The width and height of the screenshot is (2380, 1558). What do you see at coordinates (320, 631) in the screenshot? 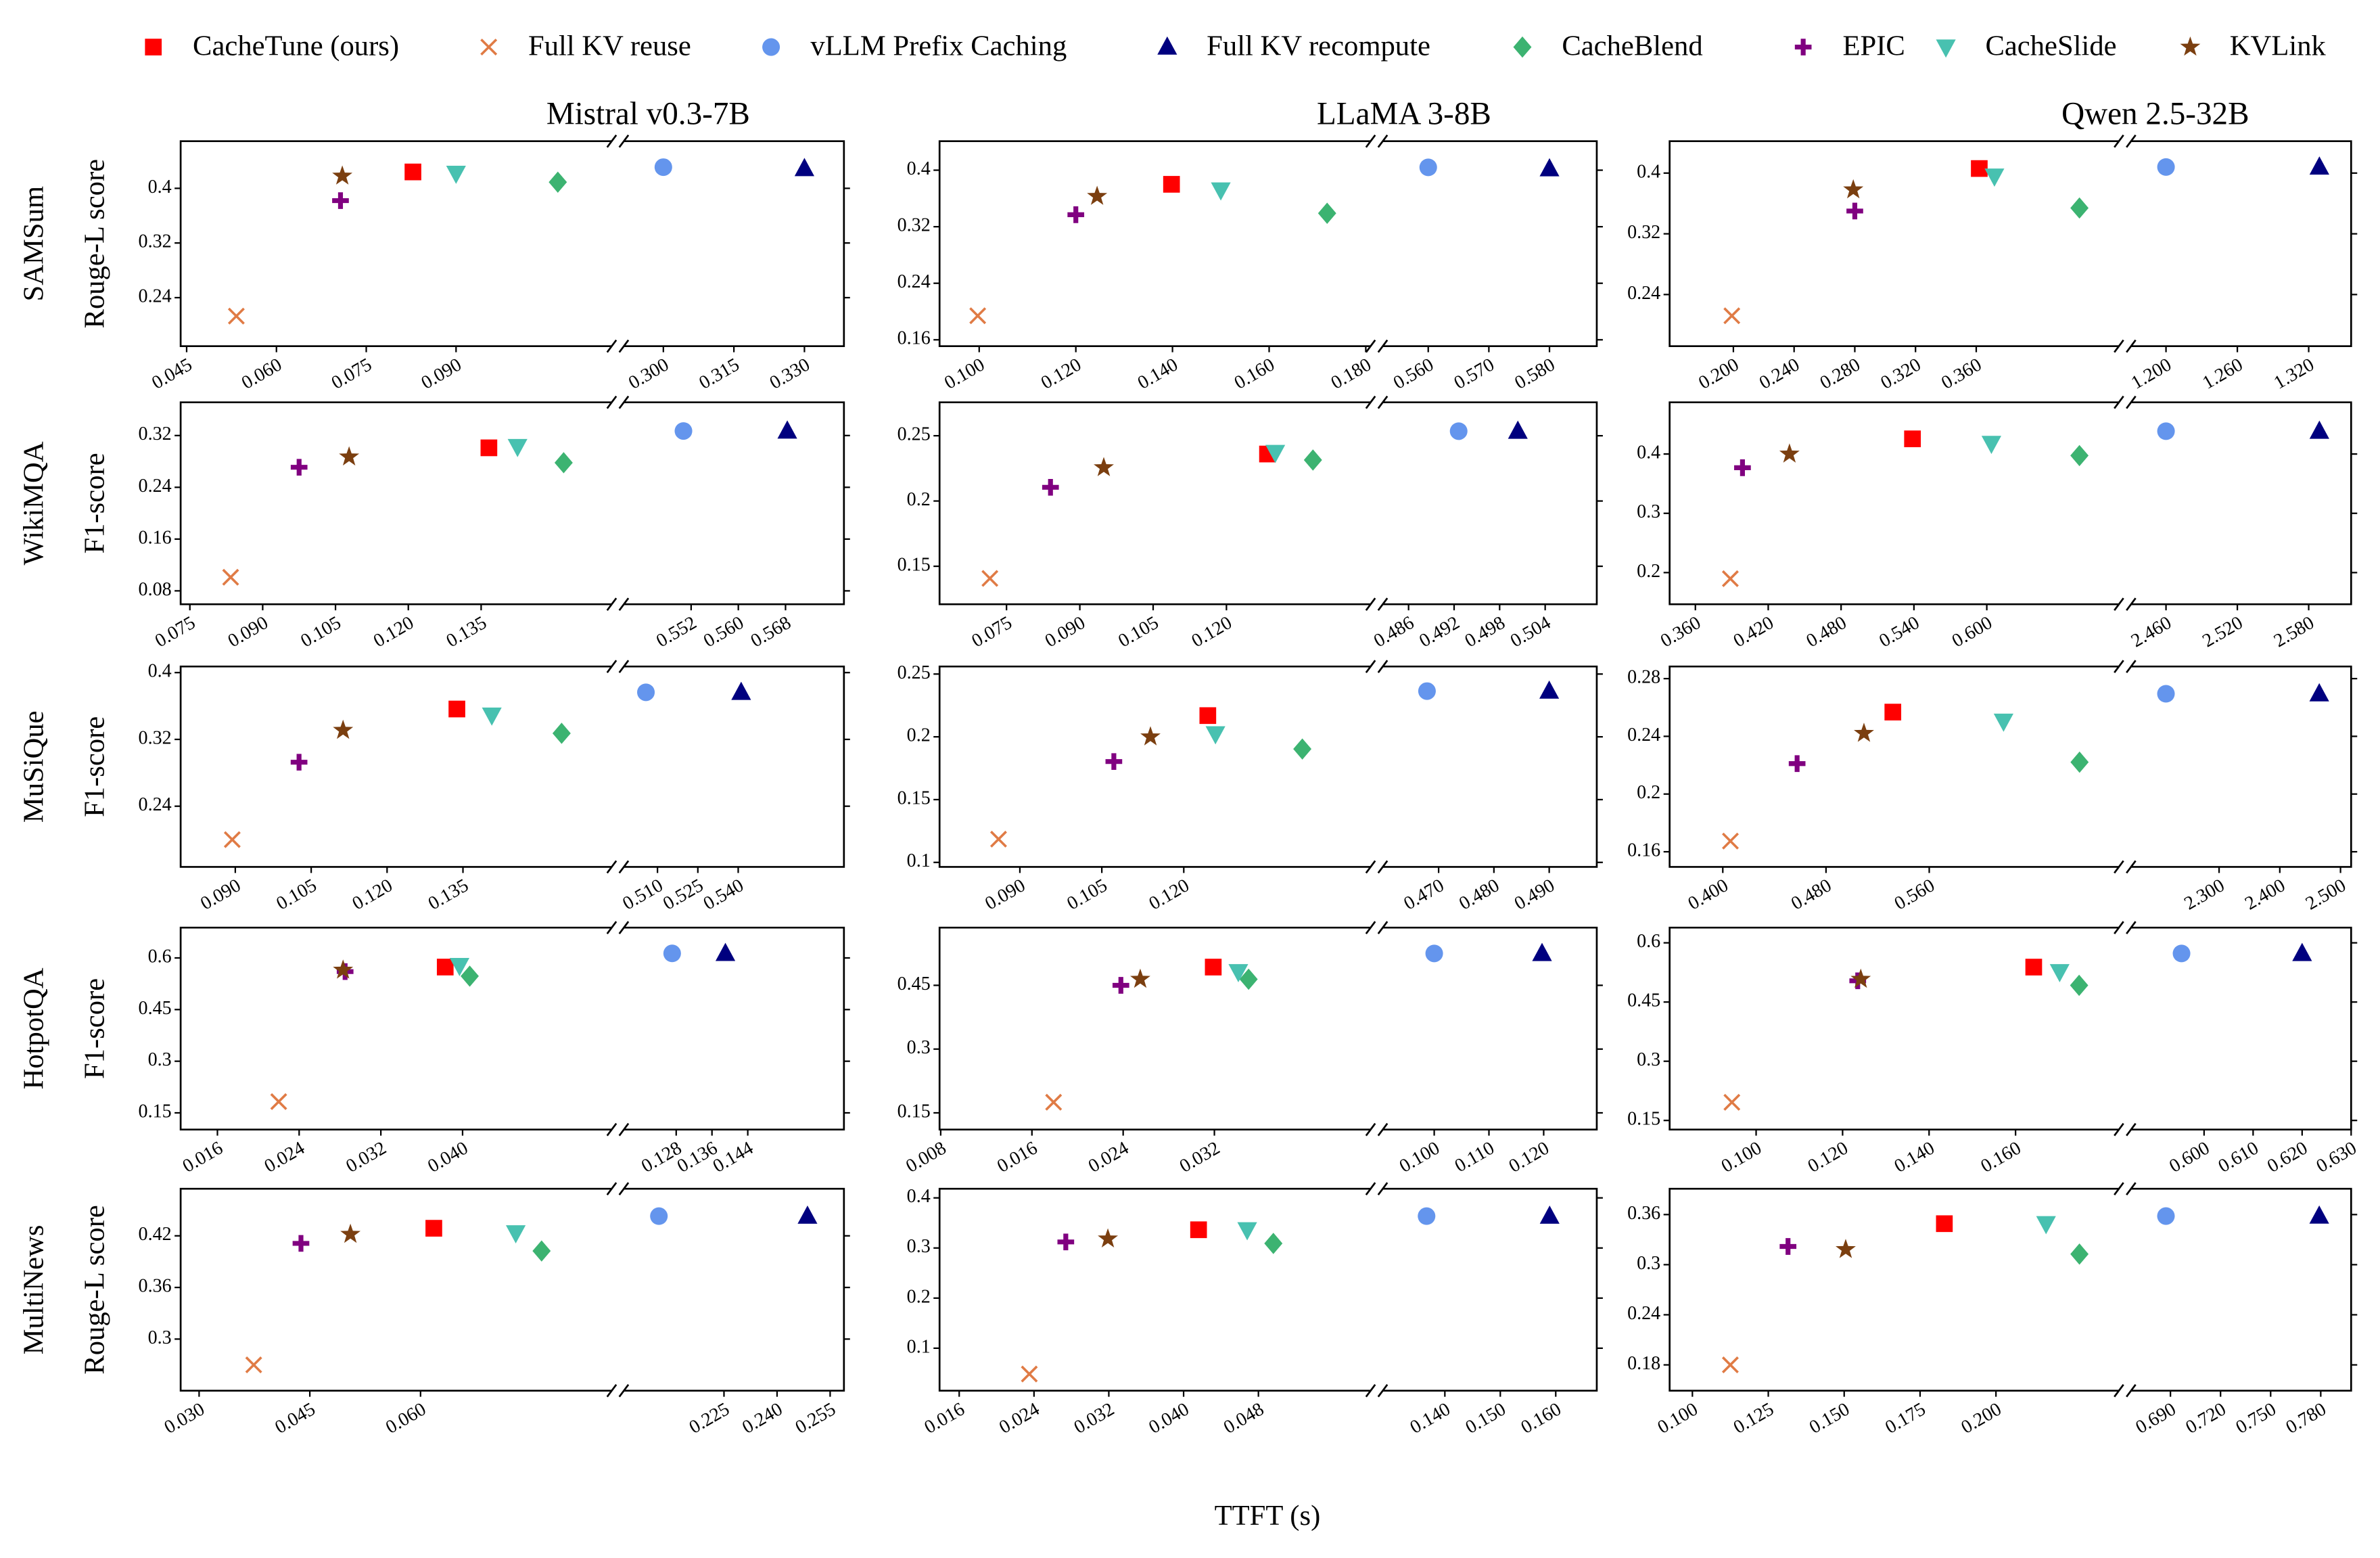
I see `x-tick-label: 0.105` at bounding box center [320, 631].